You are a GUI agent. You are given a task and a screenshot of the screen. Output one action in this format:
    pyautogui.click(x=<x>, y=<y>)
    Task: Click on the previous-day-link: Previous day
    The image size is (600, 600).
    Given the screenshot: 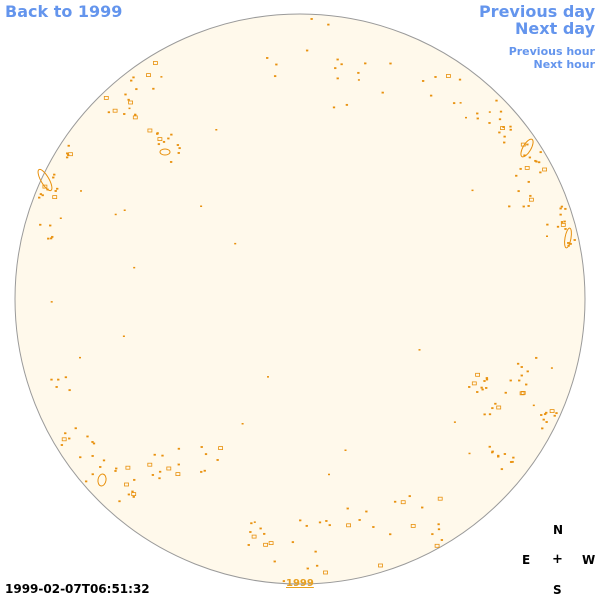 What is the action you would take?
    pyautogui.click(x=536, y=11)
    